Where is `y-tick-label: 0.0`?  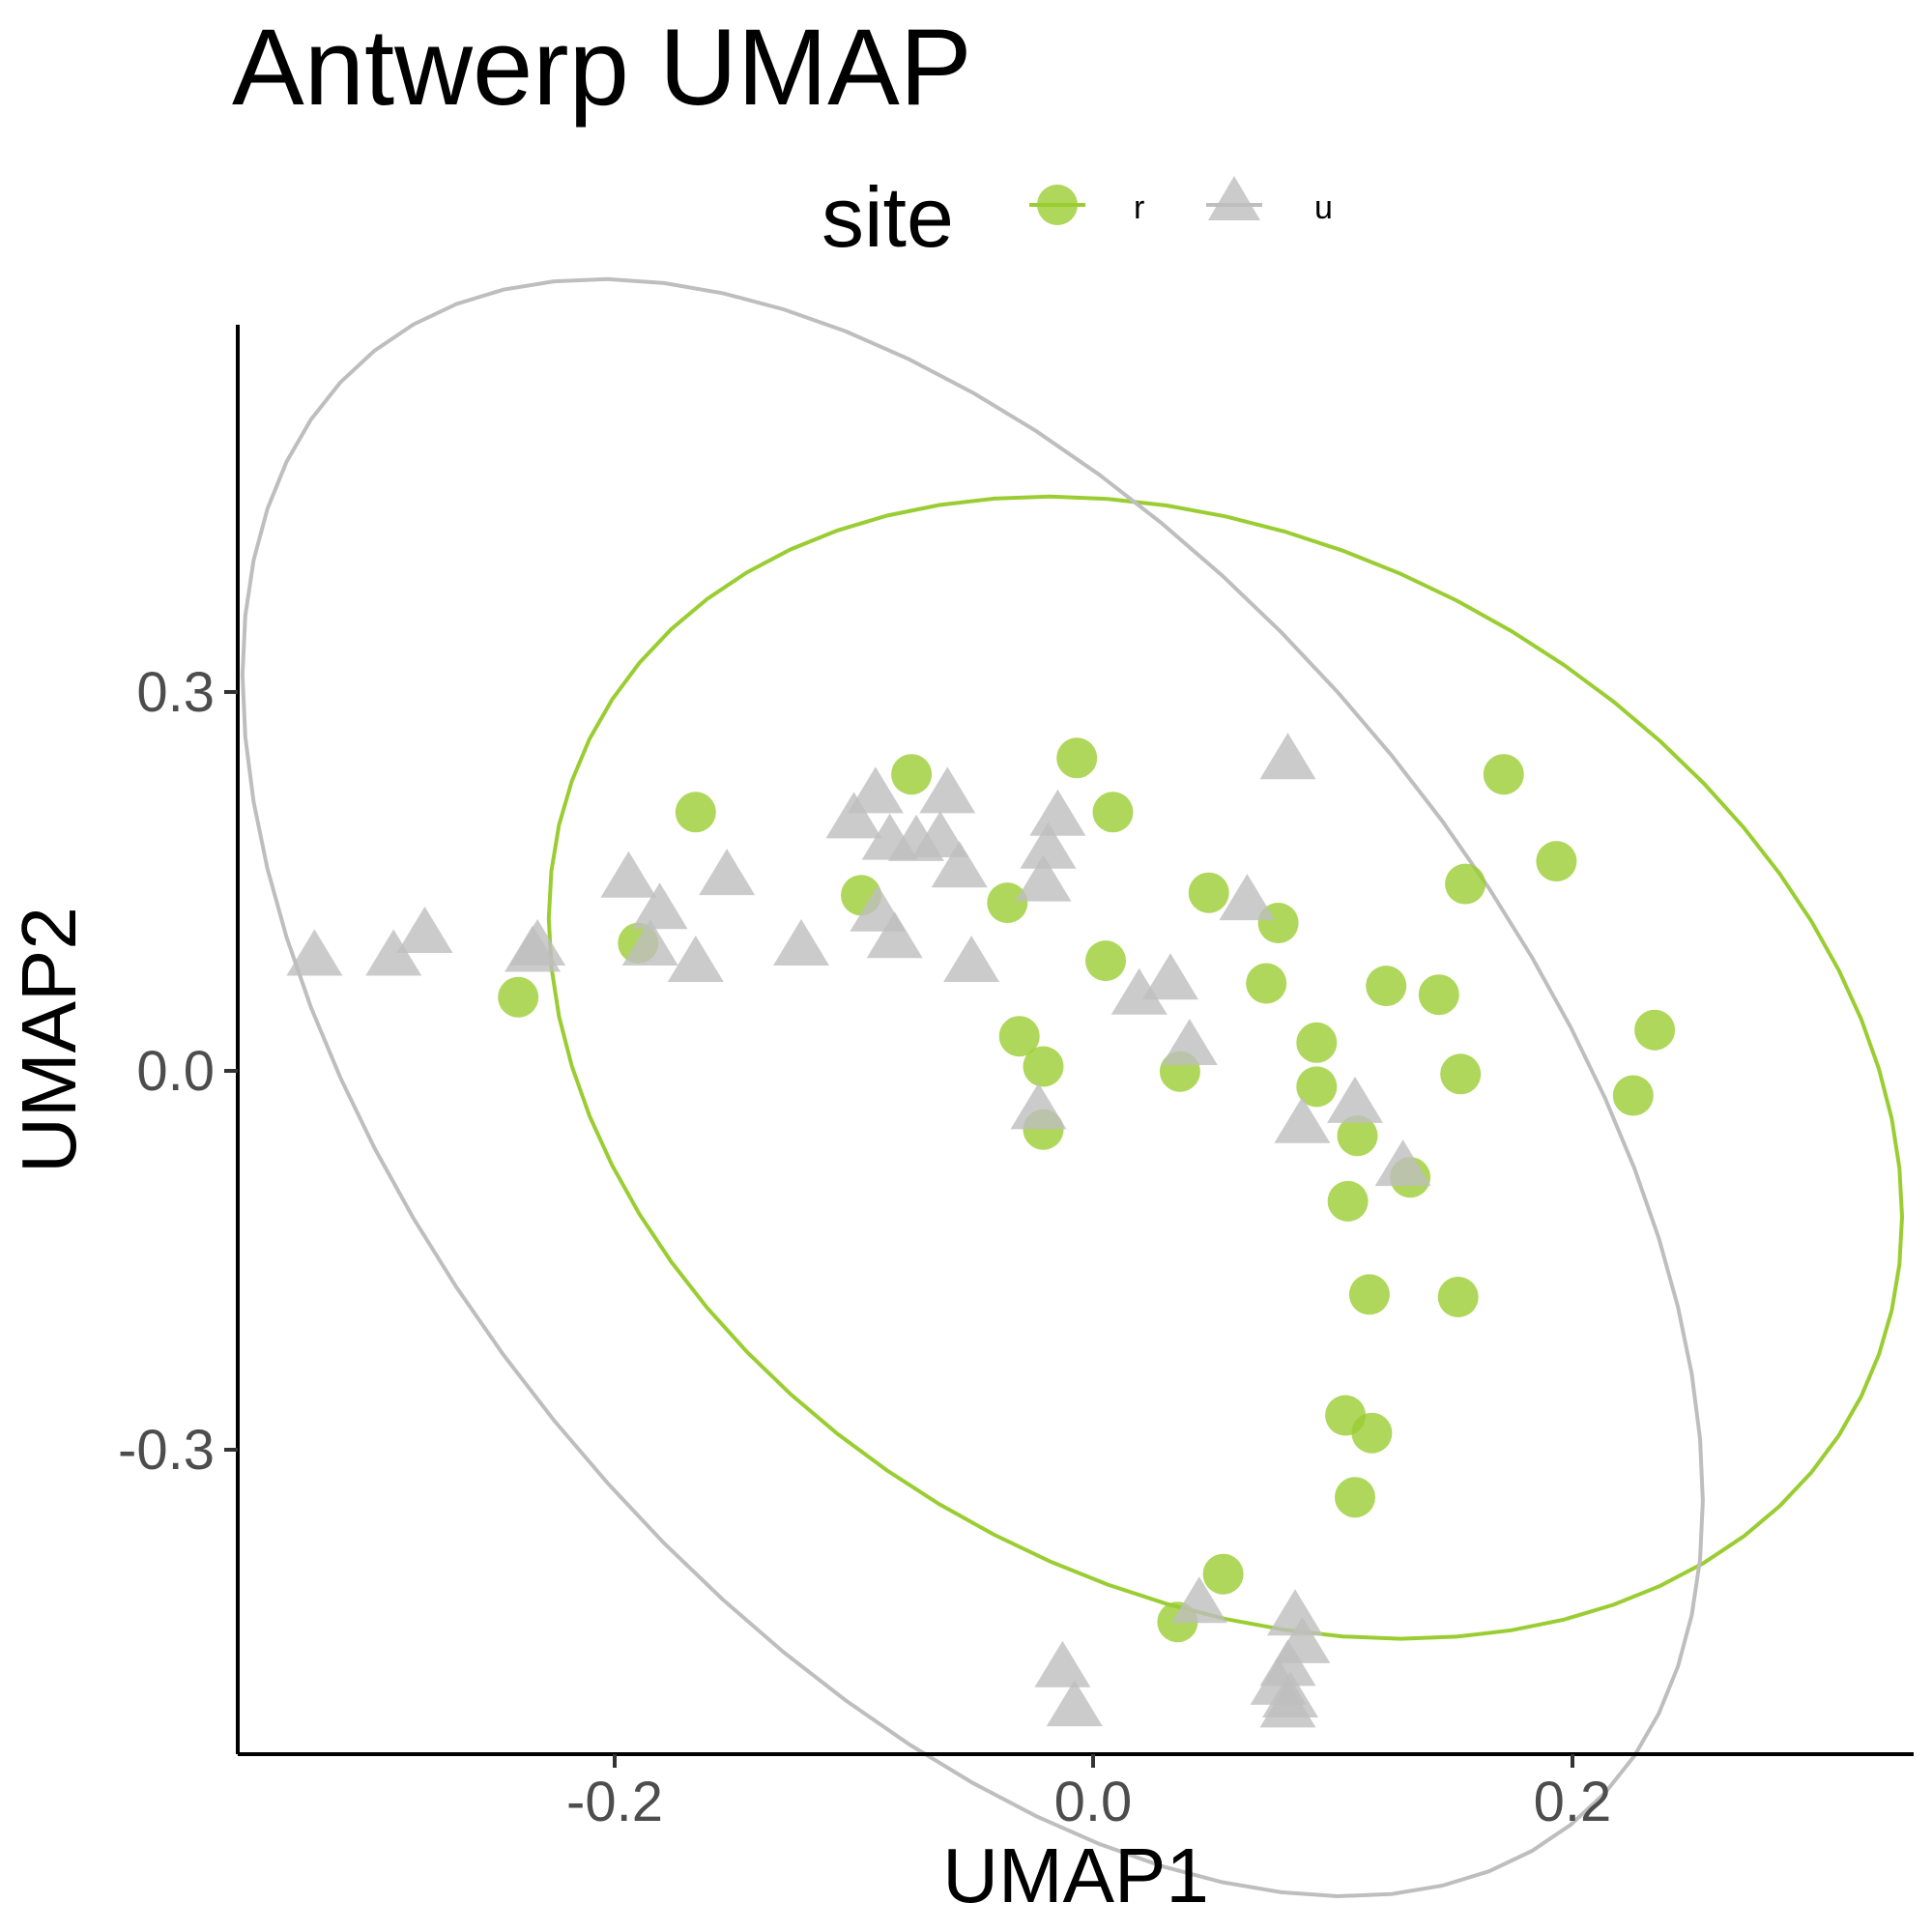
y-tick-label: 0.0 is located at coordinates (175, 1071).